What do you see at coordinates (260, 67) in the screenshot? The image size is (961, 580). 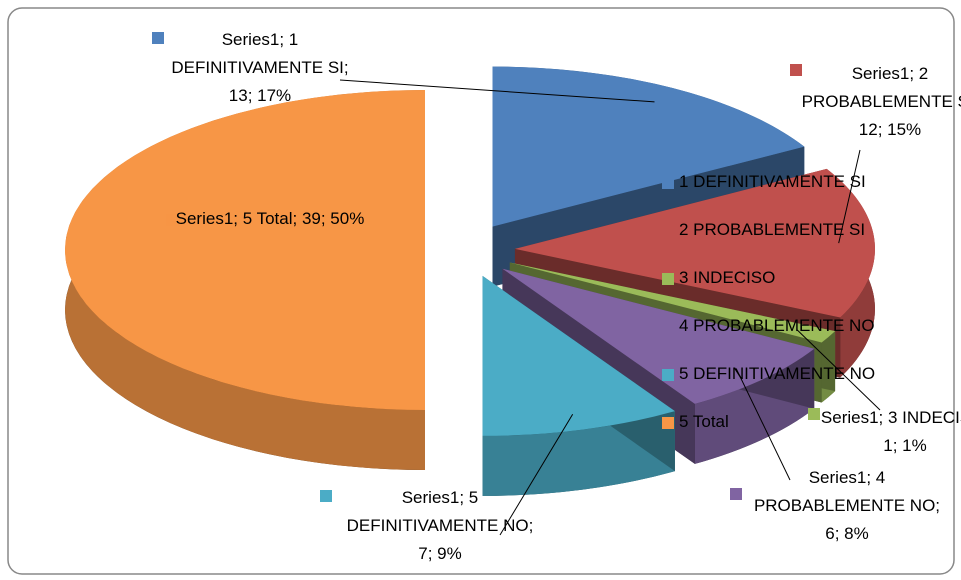 I see `data-label: Series1; 1 DEFINITIVAMENTE SI; 13; 17%` at bounding box center [260, 67].